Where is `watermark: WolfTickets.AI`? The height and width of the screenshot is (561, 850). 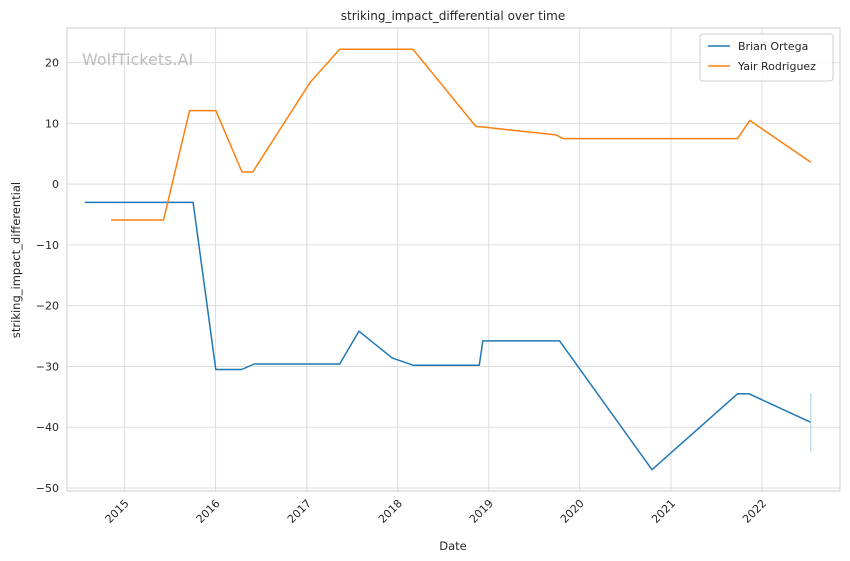 watermark: WolfTickets.AI is located at coordinates (137, 59).